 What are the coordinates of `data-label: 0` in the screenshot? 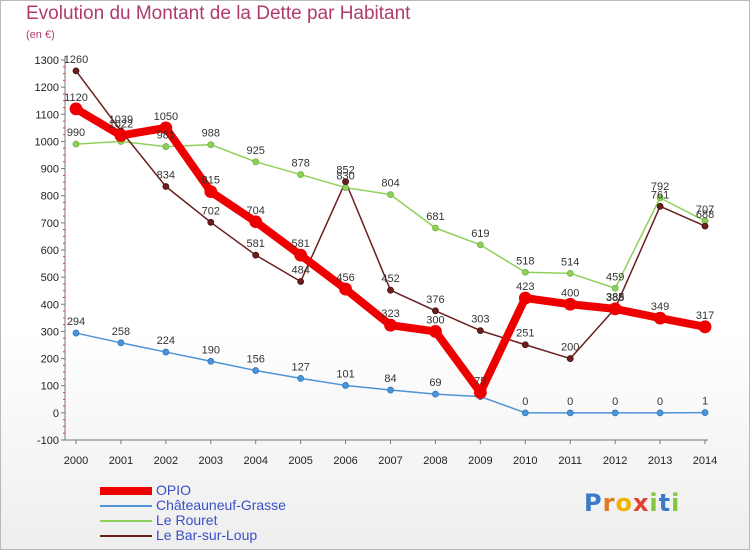 It's located at (570, 402).